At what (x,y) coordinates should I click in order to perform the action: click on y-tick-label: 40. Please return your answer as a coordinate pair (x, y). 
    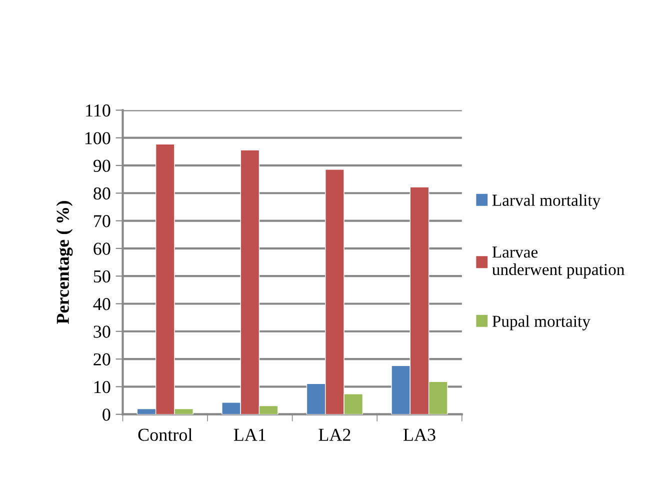
    Looking at the image, I should click on (101, 304).